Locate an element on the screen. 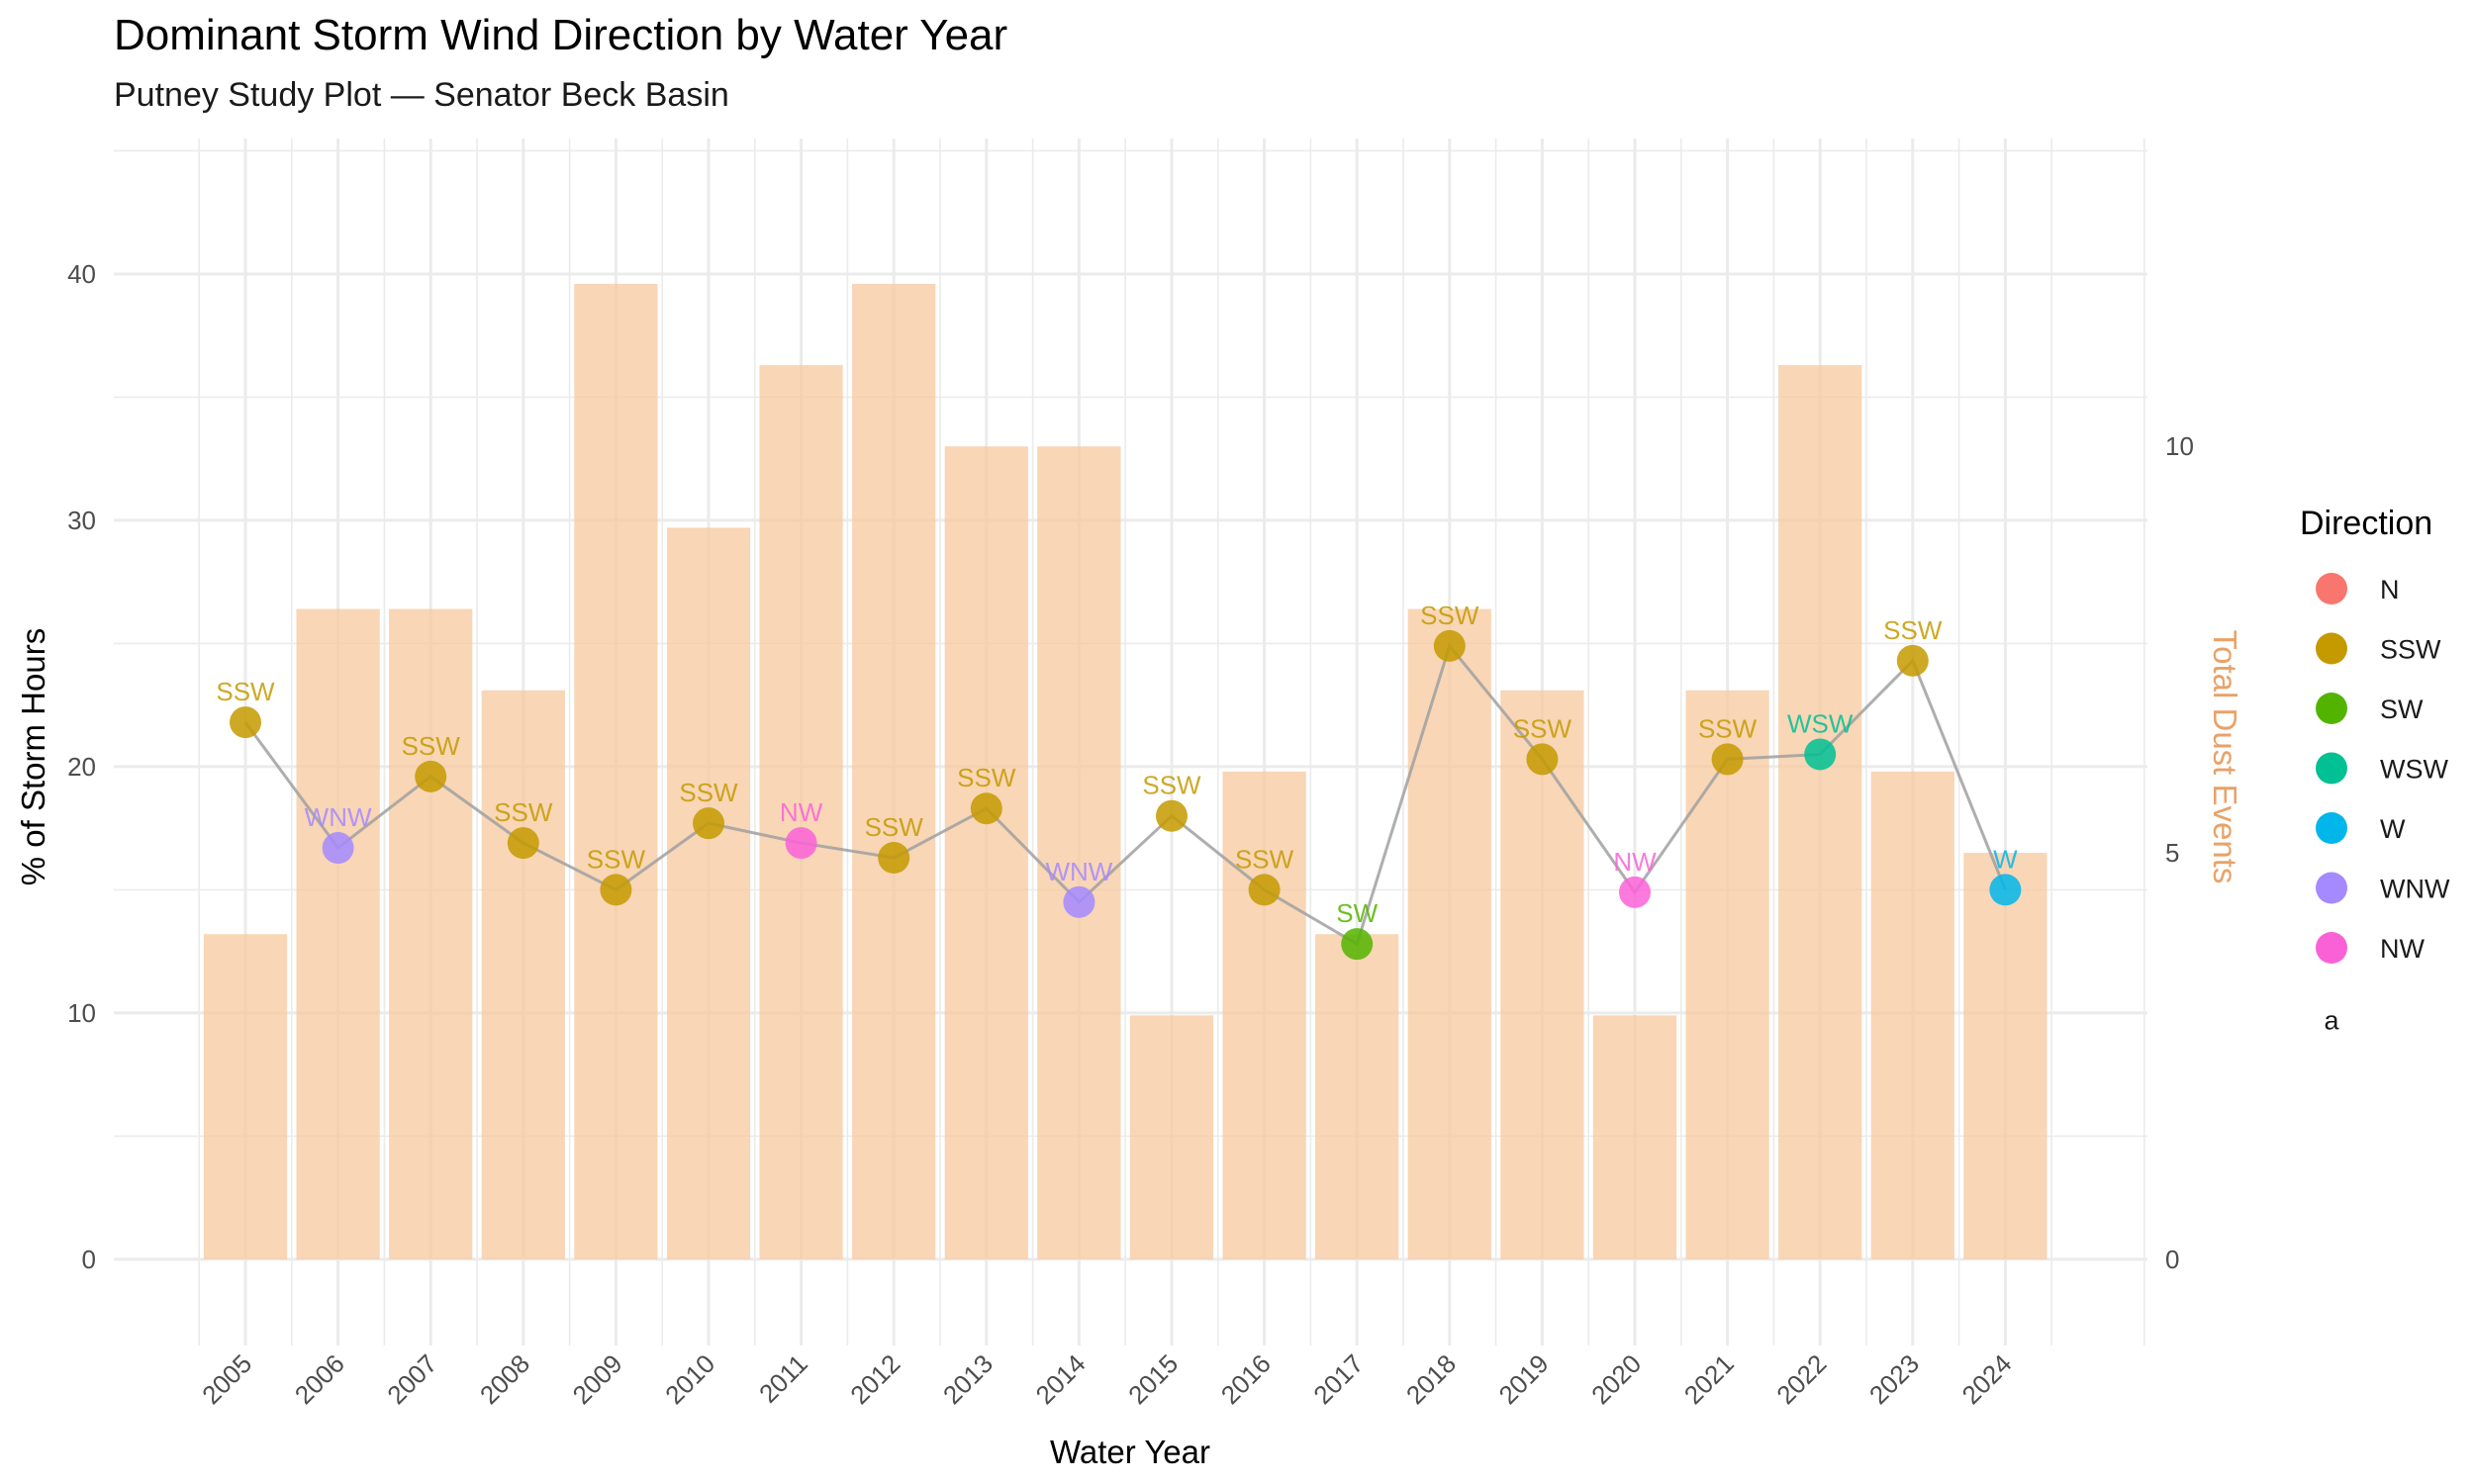 The image size is (2474, 1484). legend-label-ssw: SSW is located at coordinates (2410, 650).